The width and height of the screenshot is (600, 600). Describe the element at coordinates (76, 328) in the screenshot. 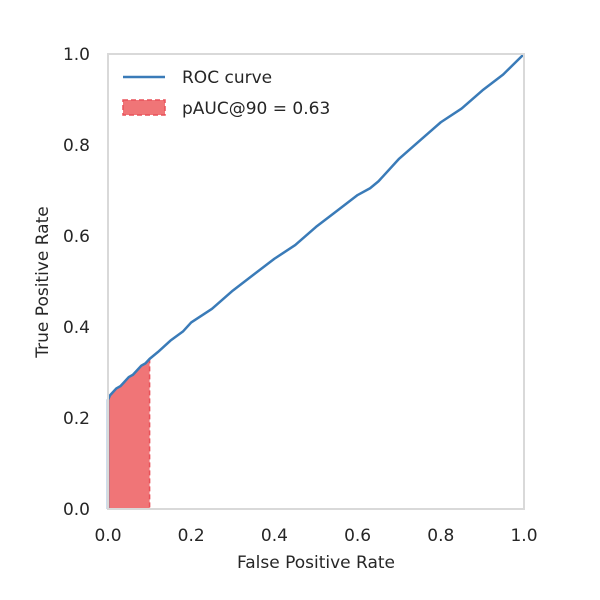

I see `y-tick-label: 0.4` at that location.